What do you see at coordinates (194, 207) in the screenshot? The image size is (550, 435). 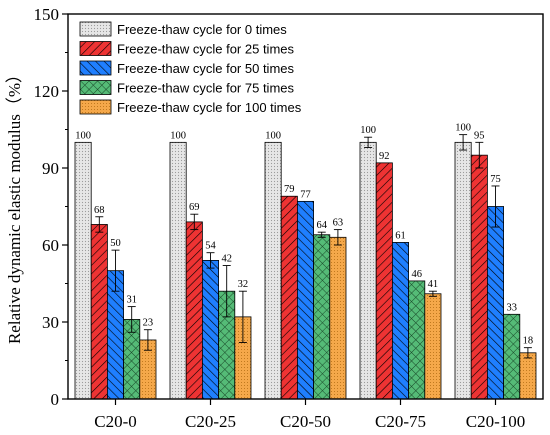 I see `data-label: 69` at bounding box center [194, 207].